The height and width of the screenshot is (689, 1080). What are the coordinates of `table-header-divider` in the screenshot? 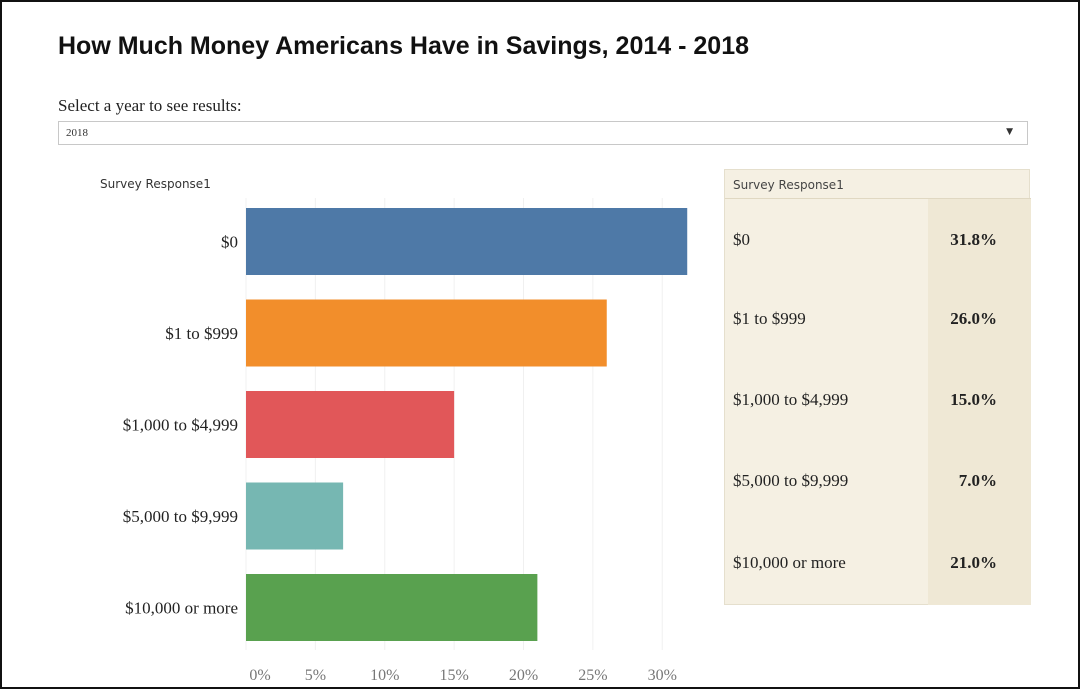 It's located at (878, 198).